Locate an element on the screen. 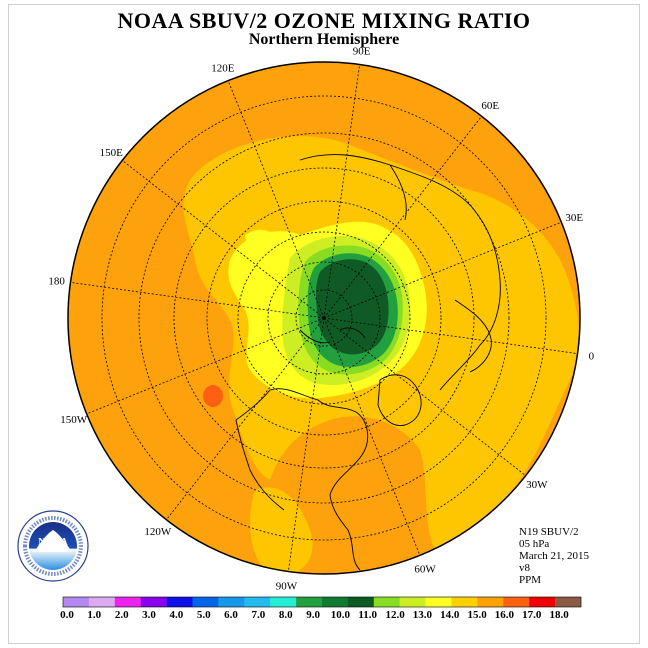 The image size is (648, 648). longitude-label: 60E is located at coordinates (490, 106).